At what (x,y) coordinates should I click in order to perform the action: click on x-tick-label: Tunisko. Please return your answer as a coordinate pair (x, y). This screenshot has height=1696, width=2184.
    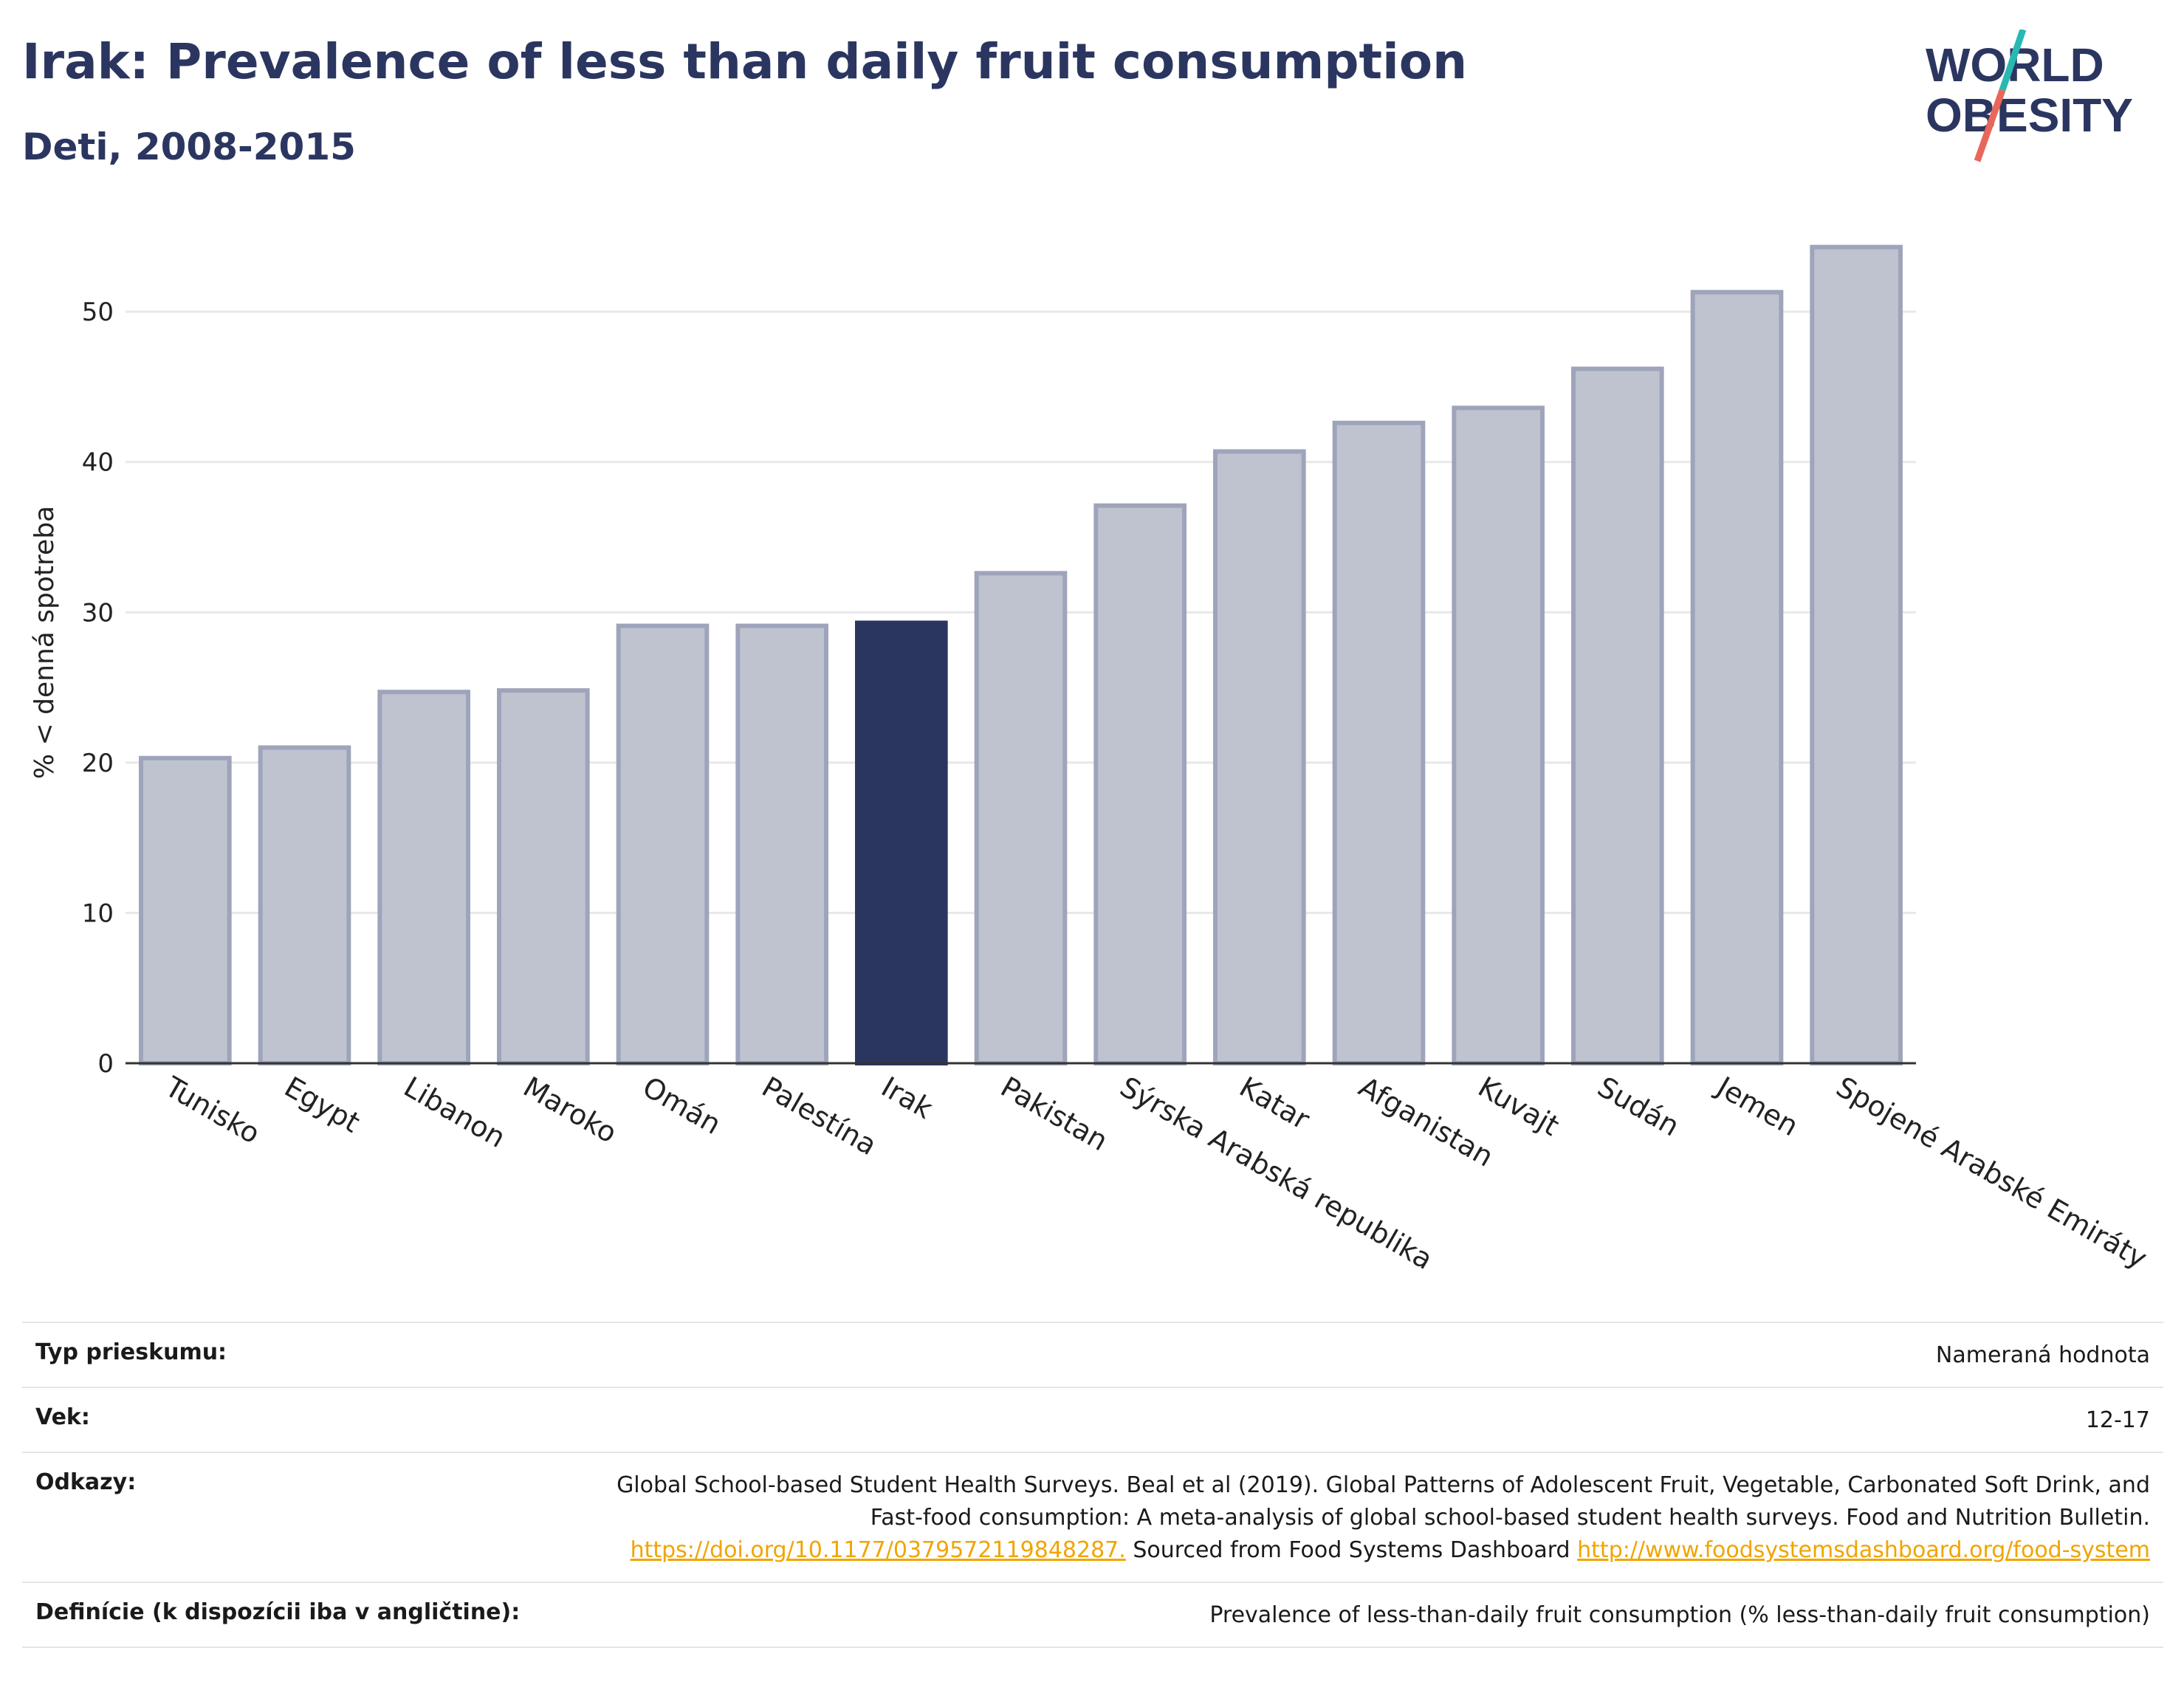
    Looking at the image, I should click on (212, 1110).